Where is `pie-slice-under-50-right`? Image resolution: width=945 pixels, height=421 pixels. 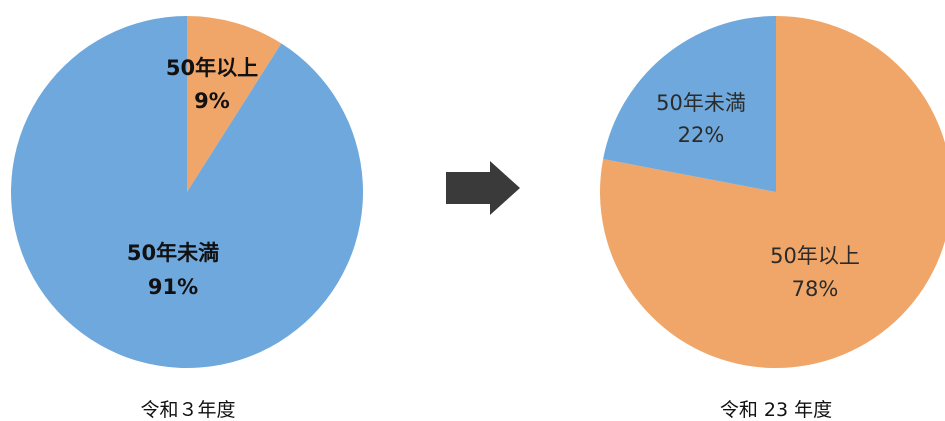 pie-slice-under-50-right is located at coordinates (689, 104).